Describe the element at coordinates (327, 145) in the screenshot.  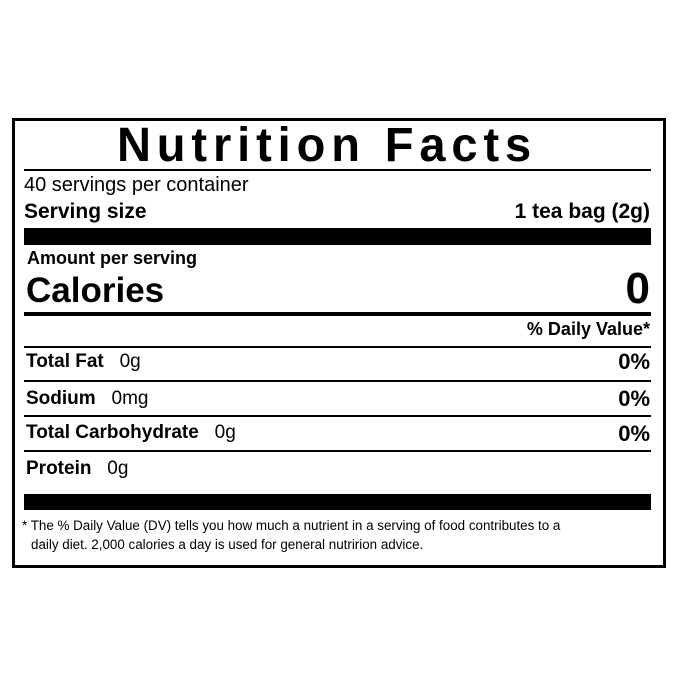
I see `panel-title: Nutrition Facts` at that location.